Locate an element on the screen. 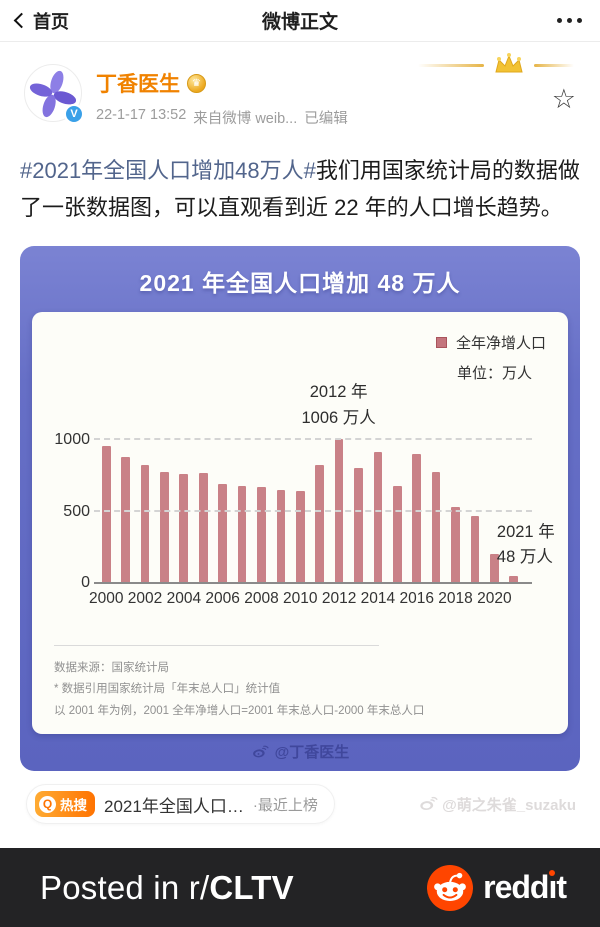 The width and height of the screenshot is (600, 927). x-label-2008: 2008 is located at coordinates (261, 598).